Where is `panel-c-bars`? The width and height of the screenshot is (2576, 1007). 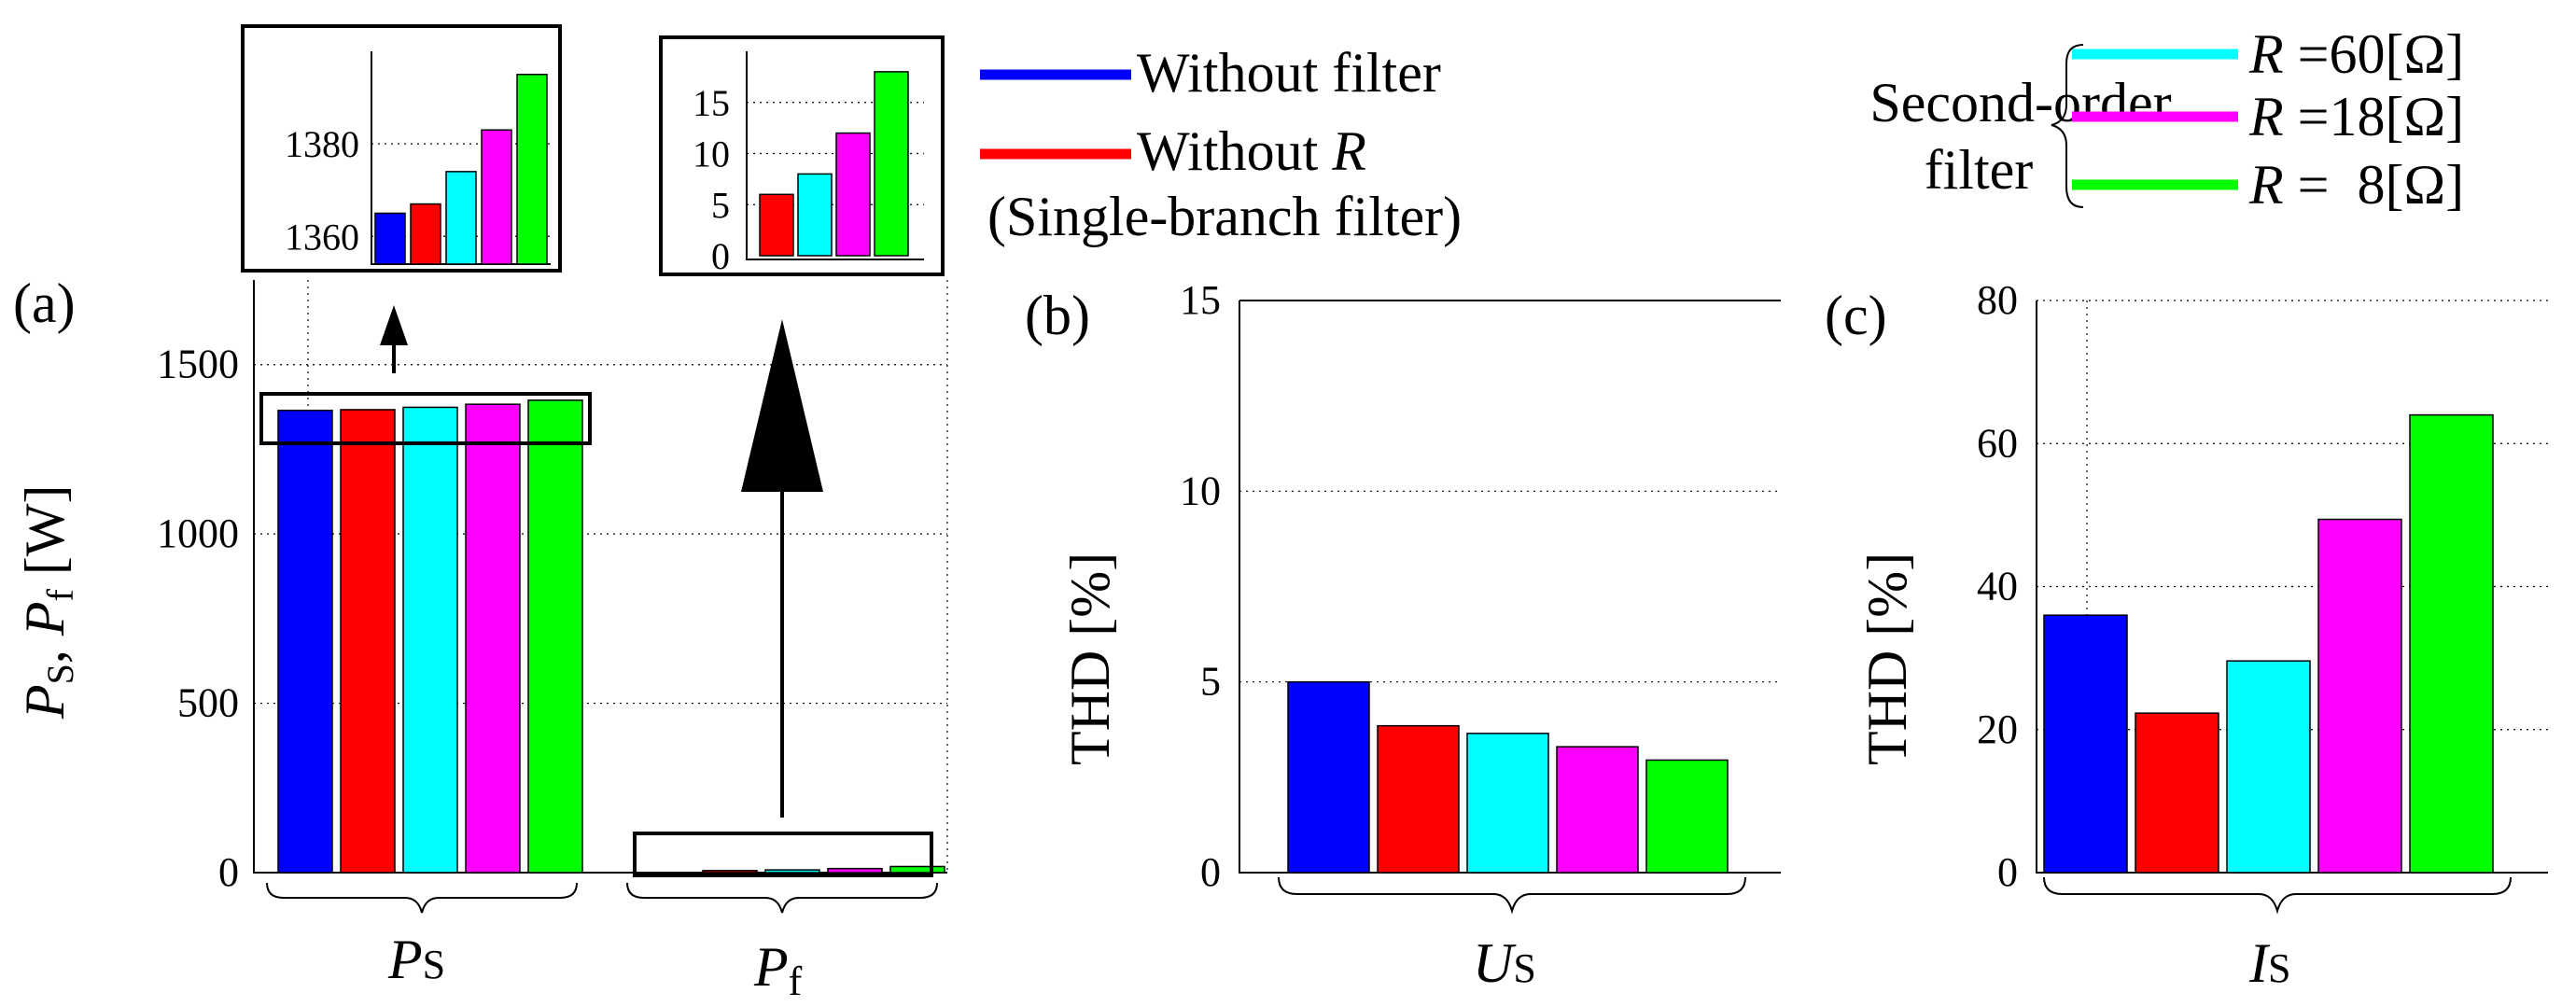 panel-c-bars is located at coordinates (2268, 643).